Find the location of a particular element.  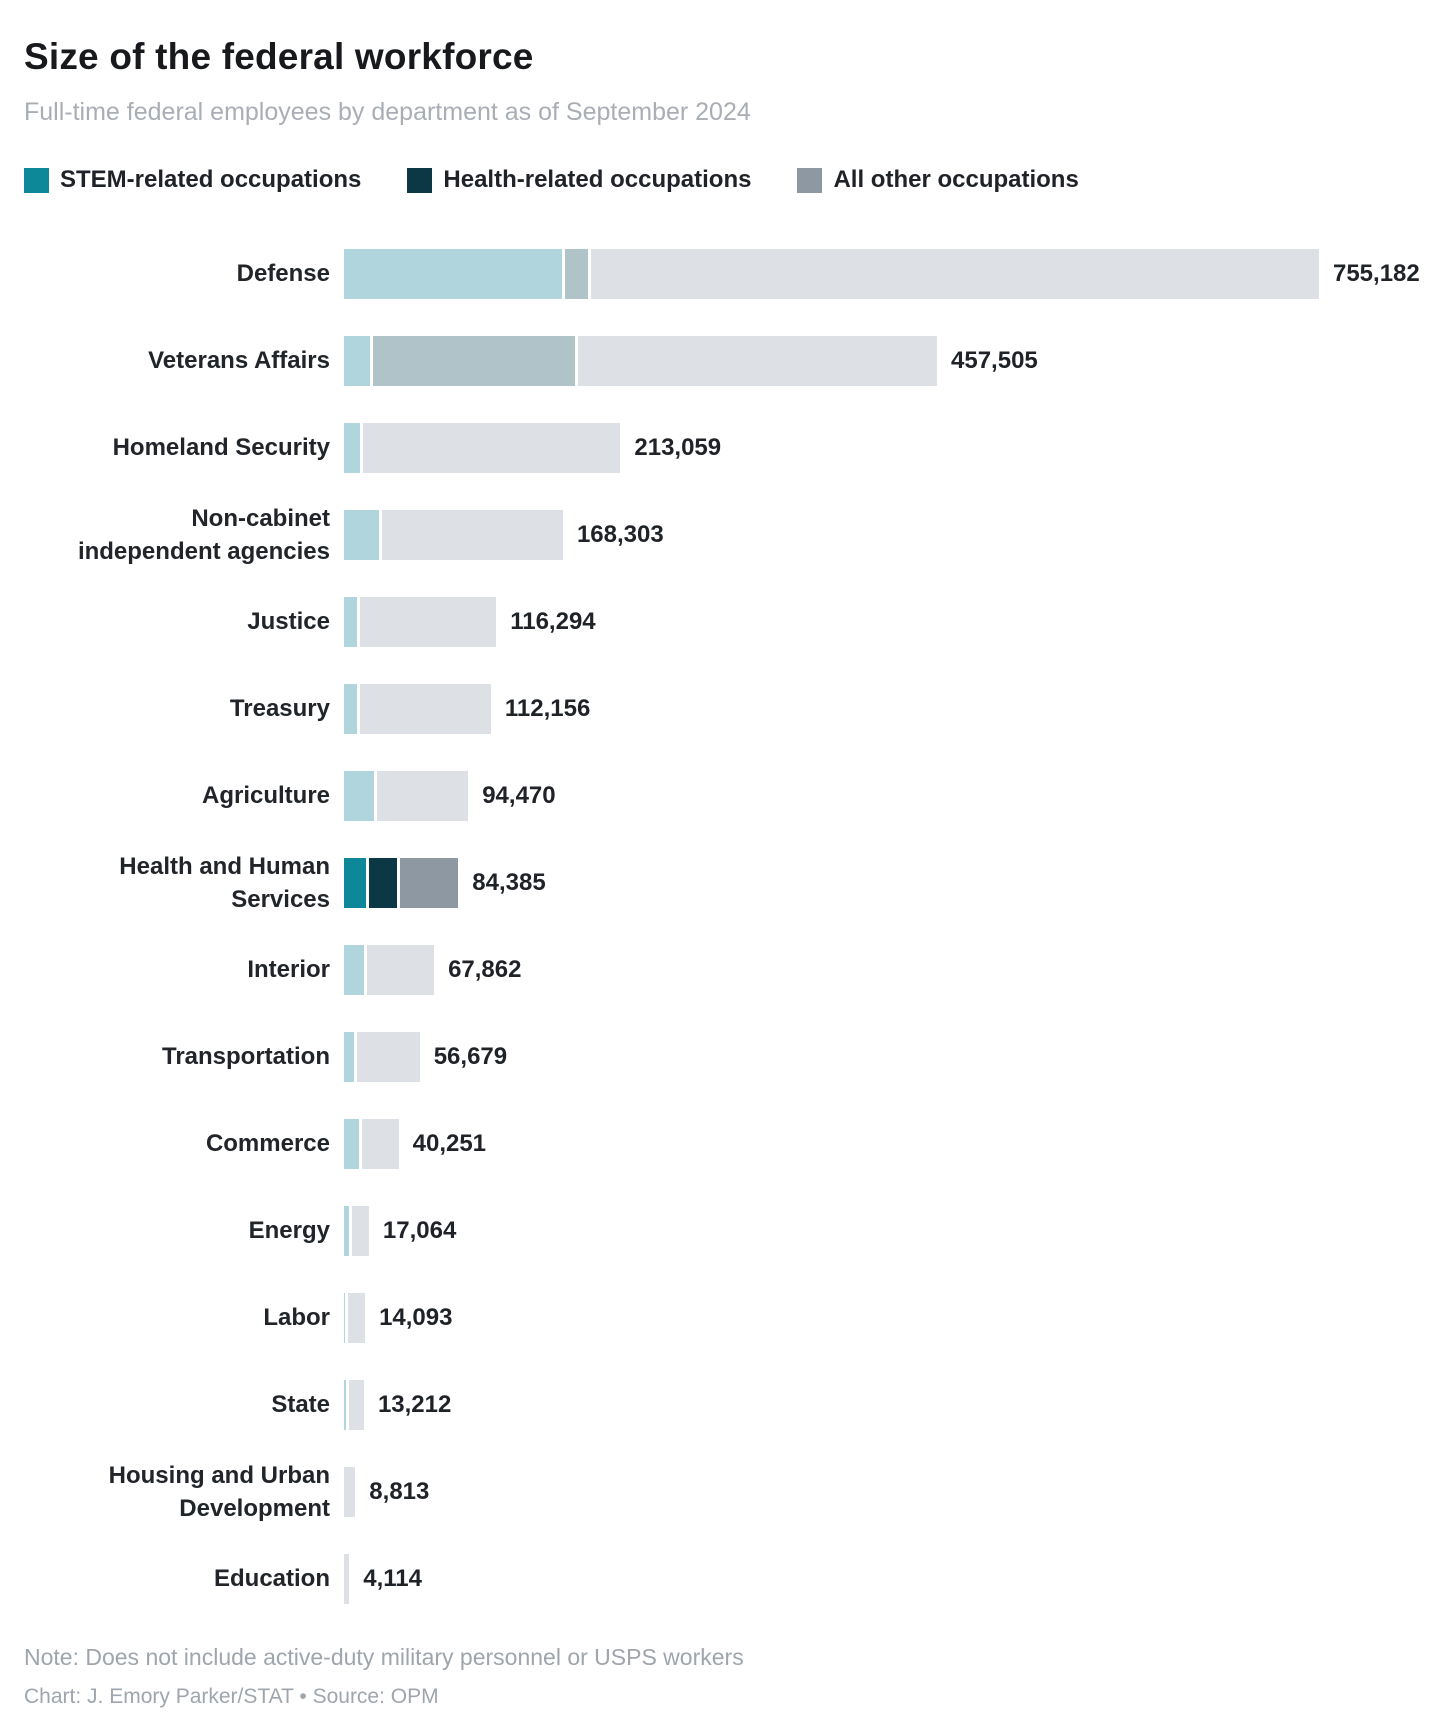

chart-row: Veterans Affairs 457,505 is located at coordinates (720, 361).